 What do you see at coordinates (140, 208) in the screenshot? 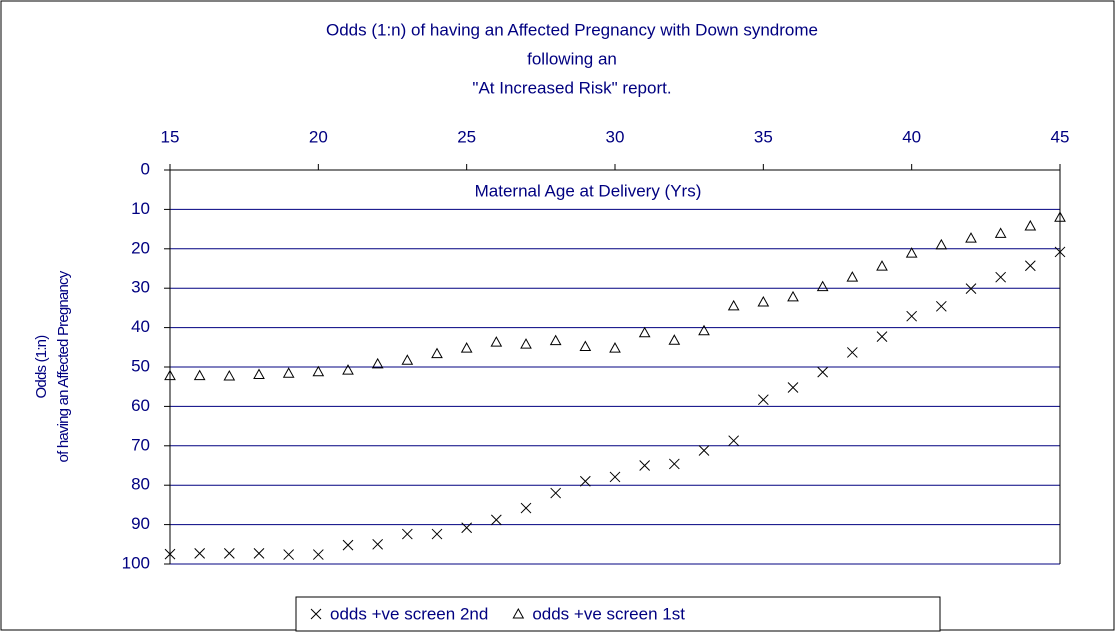
I see `y-tick-label: 10` at bounding box center [140, 208].